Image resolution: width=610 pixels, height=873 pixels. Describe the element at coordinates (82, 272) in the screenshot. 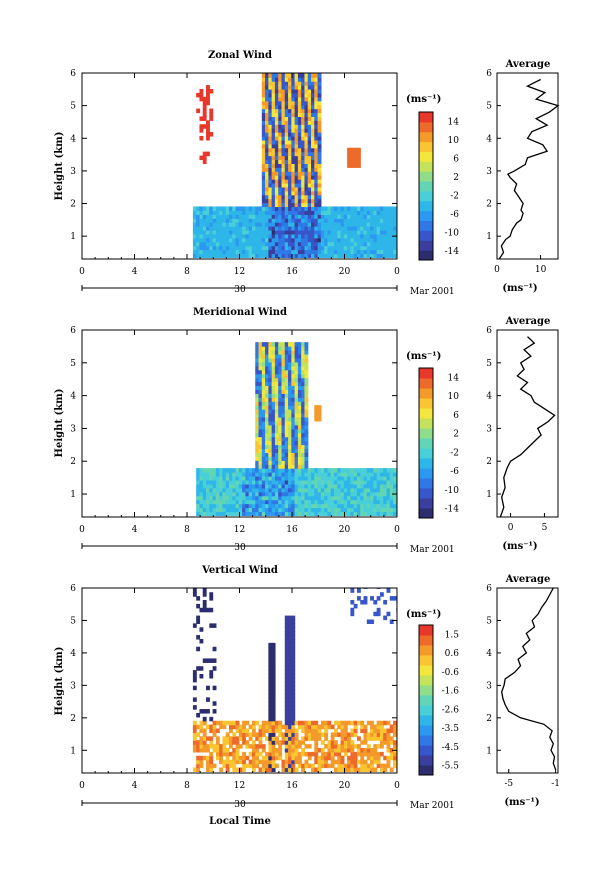

I see `x-tick-label: 0` at that location.